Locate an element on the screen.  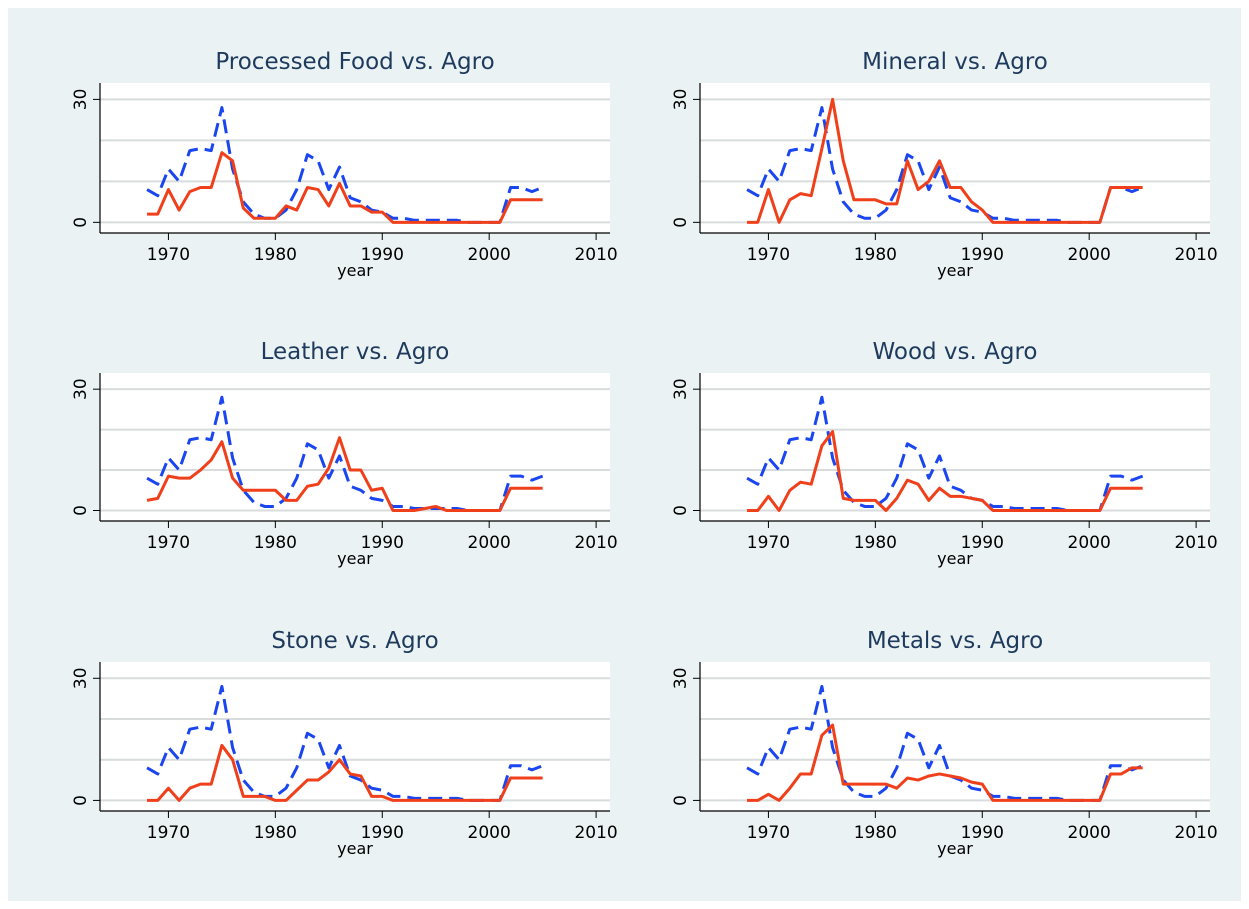
chart-title: Metals vs. Agro is located at coordinates (955, 641).